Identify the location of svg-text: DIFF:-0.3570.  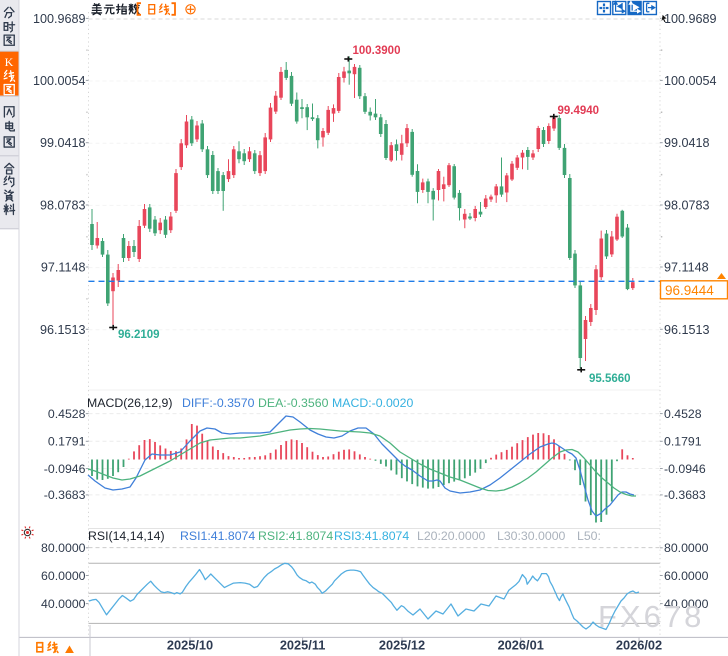
(218, 403).